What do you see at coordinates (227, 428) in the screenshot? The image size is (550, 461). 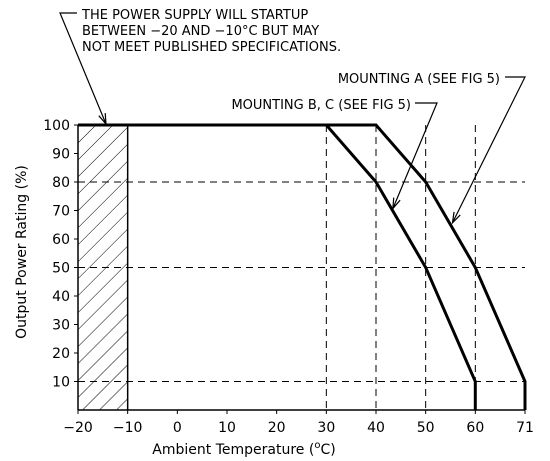 I see `x-tick-label: 10` at bounding box center [227, 428].